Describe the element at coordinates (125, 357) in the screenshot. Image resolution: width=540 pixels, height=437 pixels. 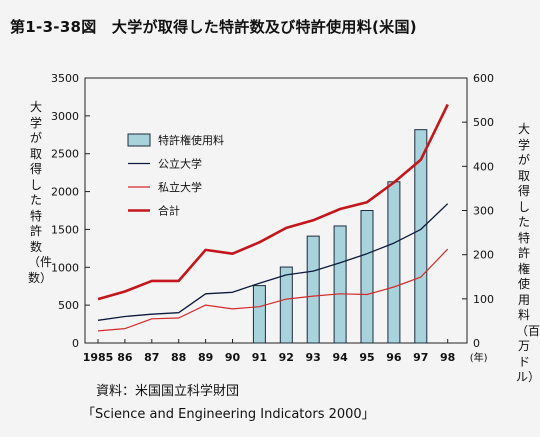
I see `x-tick-label: 86` at that location.